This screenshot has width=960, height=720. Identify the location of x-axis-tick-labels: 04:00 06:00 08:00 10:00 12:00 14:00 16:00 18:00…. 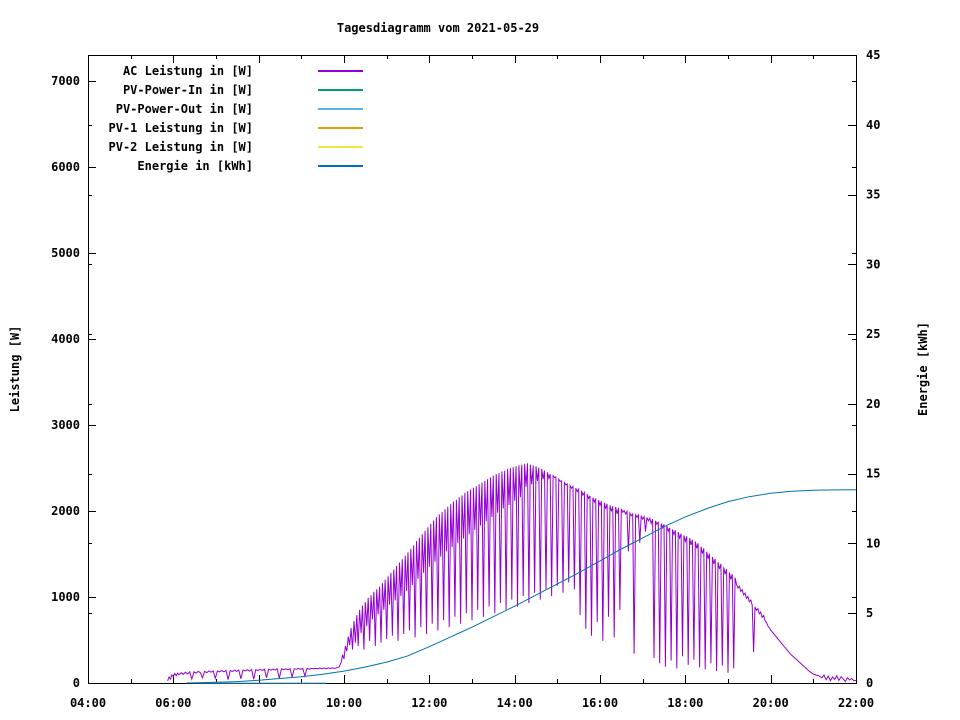
(472, 703).